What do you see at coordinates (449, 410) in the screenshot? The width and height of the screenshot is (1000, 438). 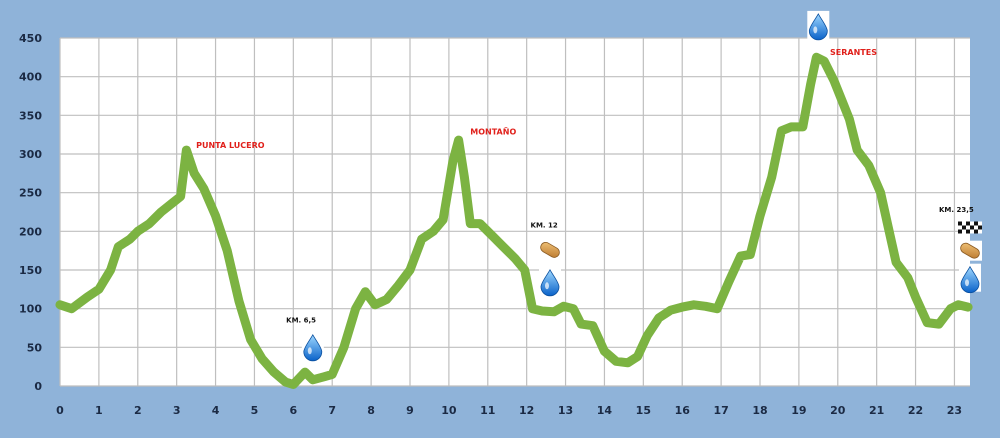 I see `x-tick-label: 10` at bounding box center [449, 410].